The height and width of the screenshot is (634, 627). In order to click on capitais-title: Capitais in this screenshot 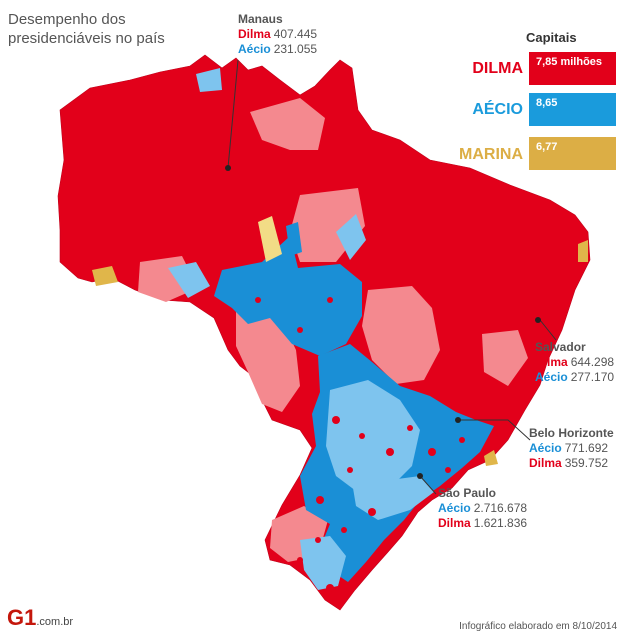, I will do `click(551, 37)`.